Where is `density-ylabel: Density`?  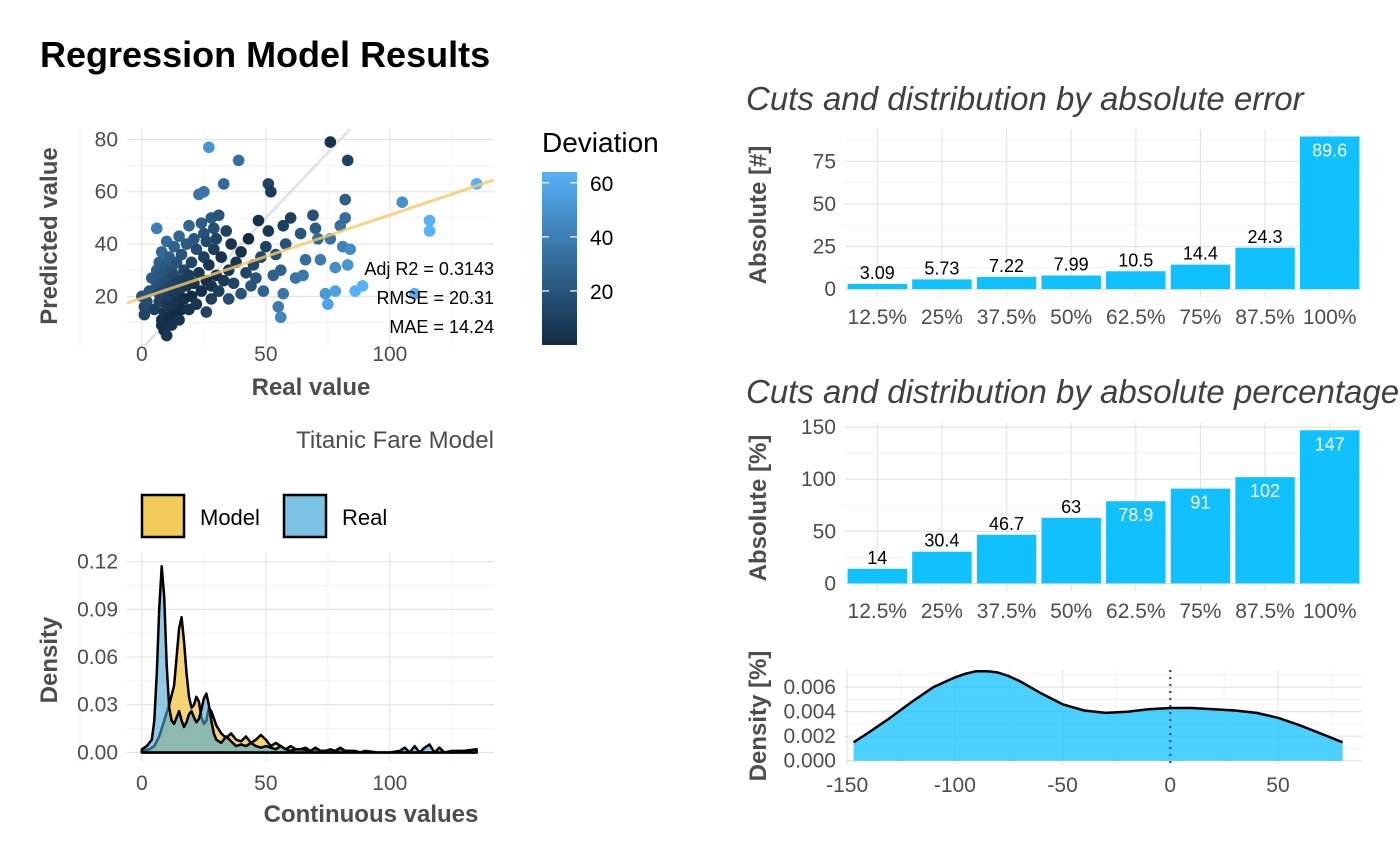 density-ylabel: Density is located at coordinates (49, 659).